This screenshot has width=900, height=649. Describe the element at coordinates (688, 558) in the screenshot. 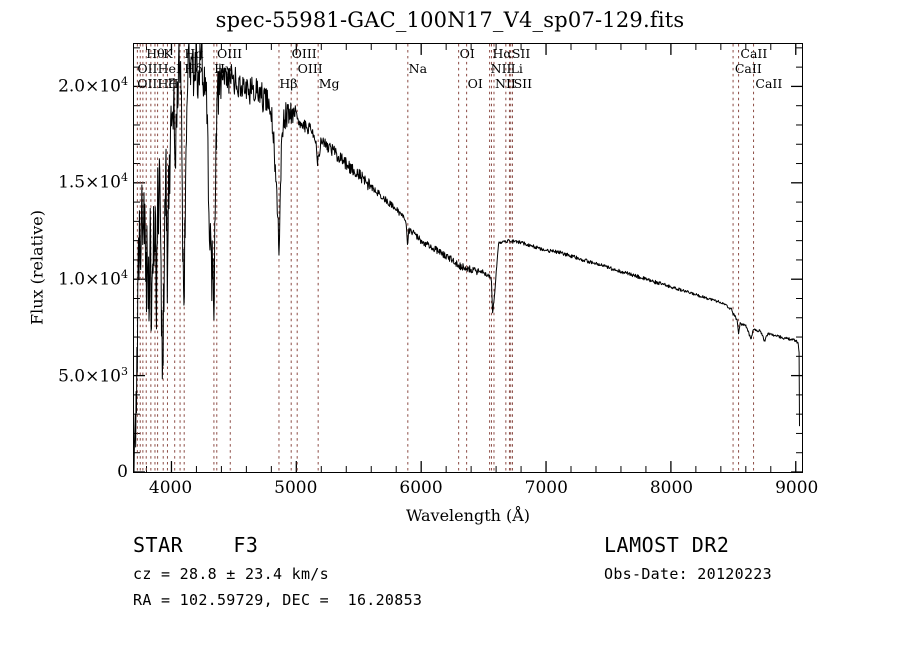

I see `footer-right: LAMOST DR2 Obs-Date: 20120223` at that location.